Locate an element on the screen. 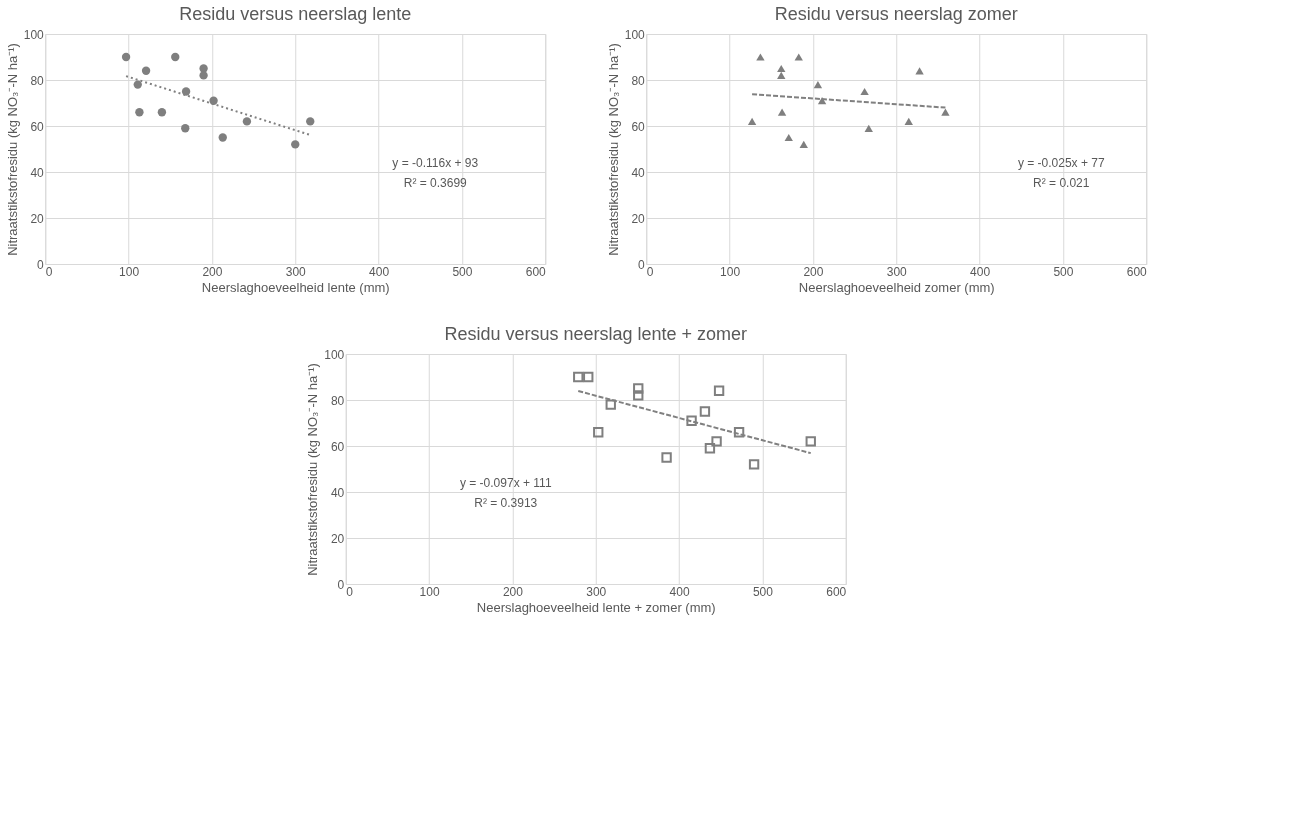  x-axis-title: Neerslaghoeveelheid lente (mm) is located at coordinates (295, 287).